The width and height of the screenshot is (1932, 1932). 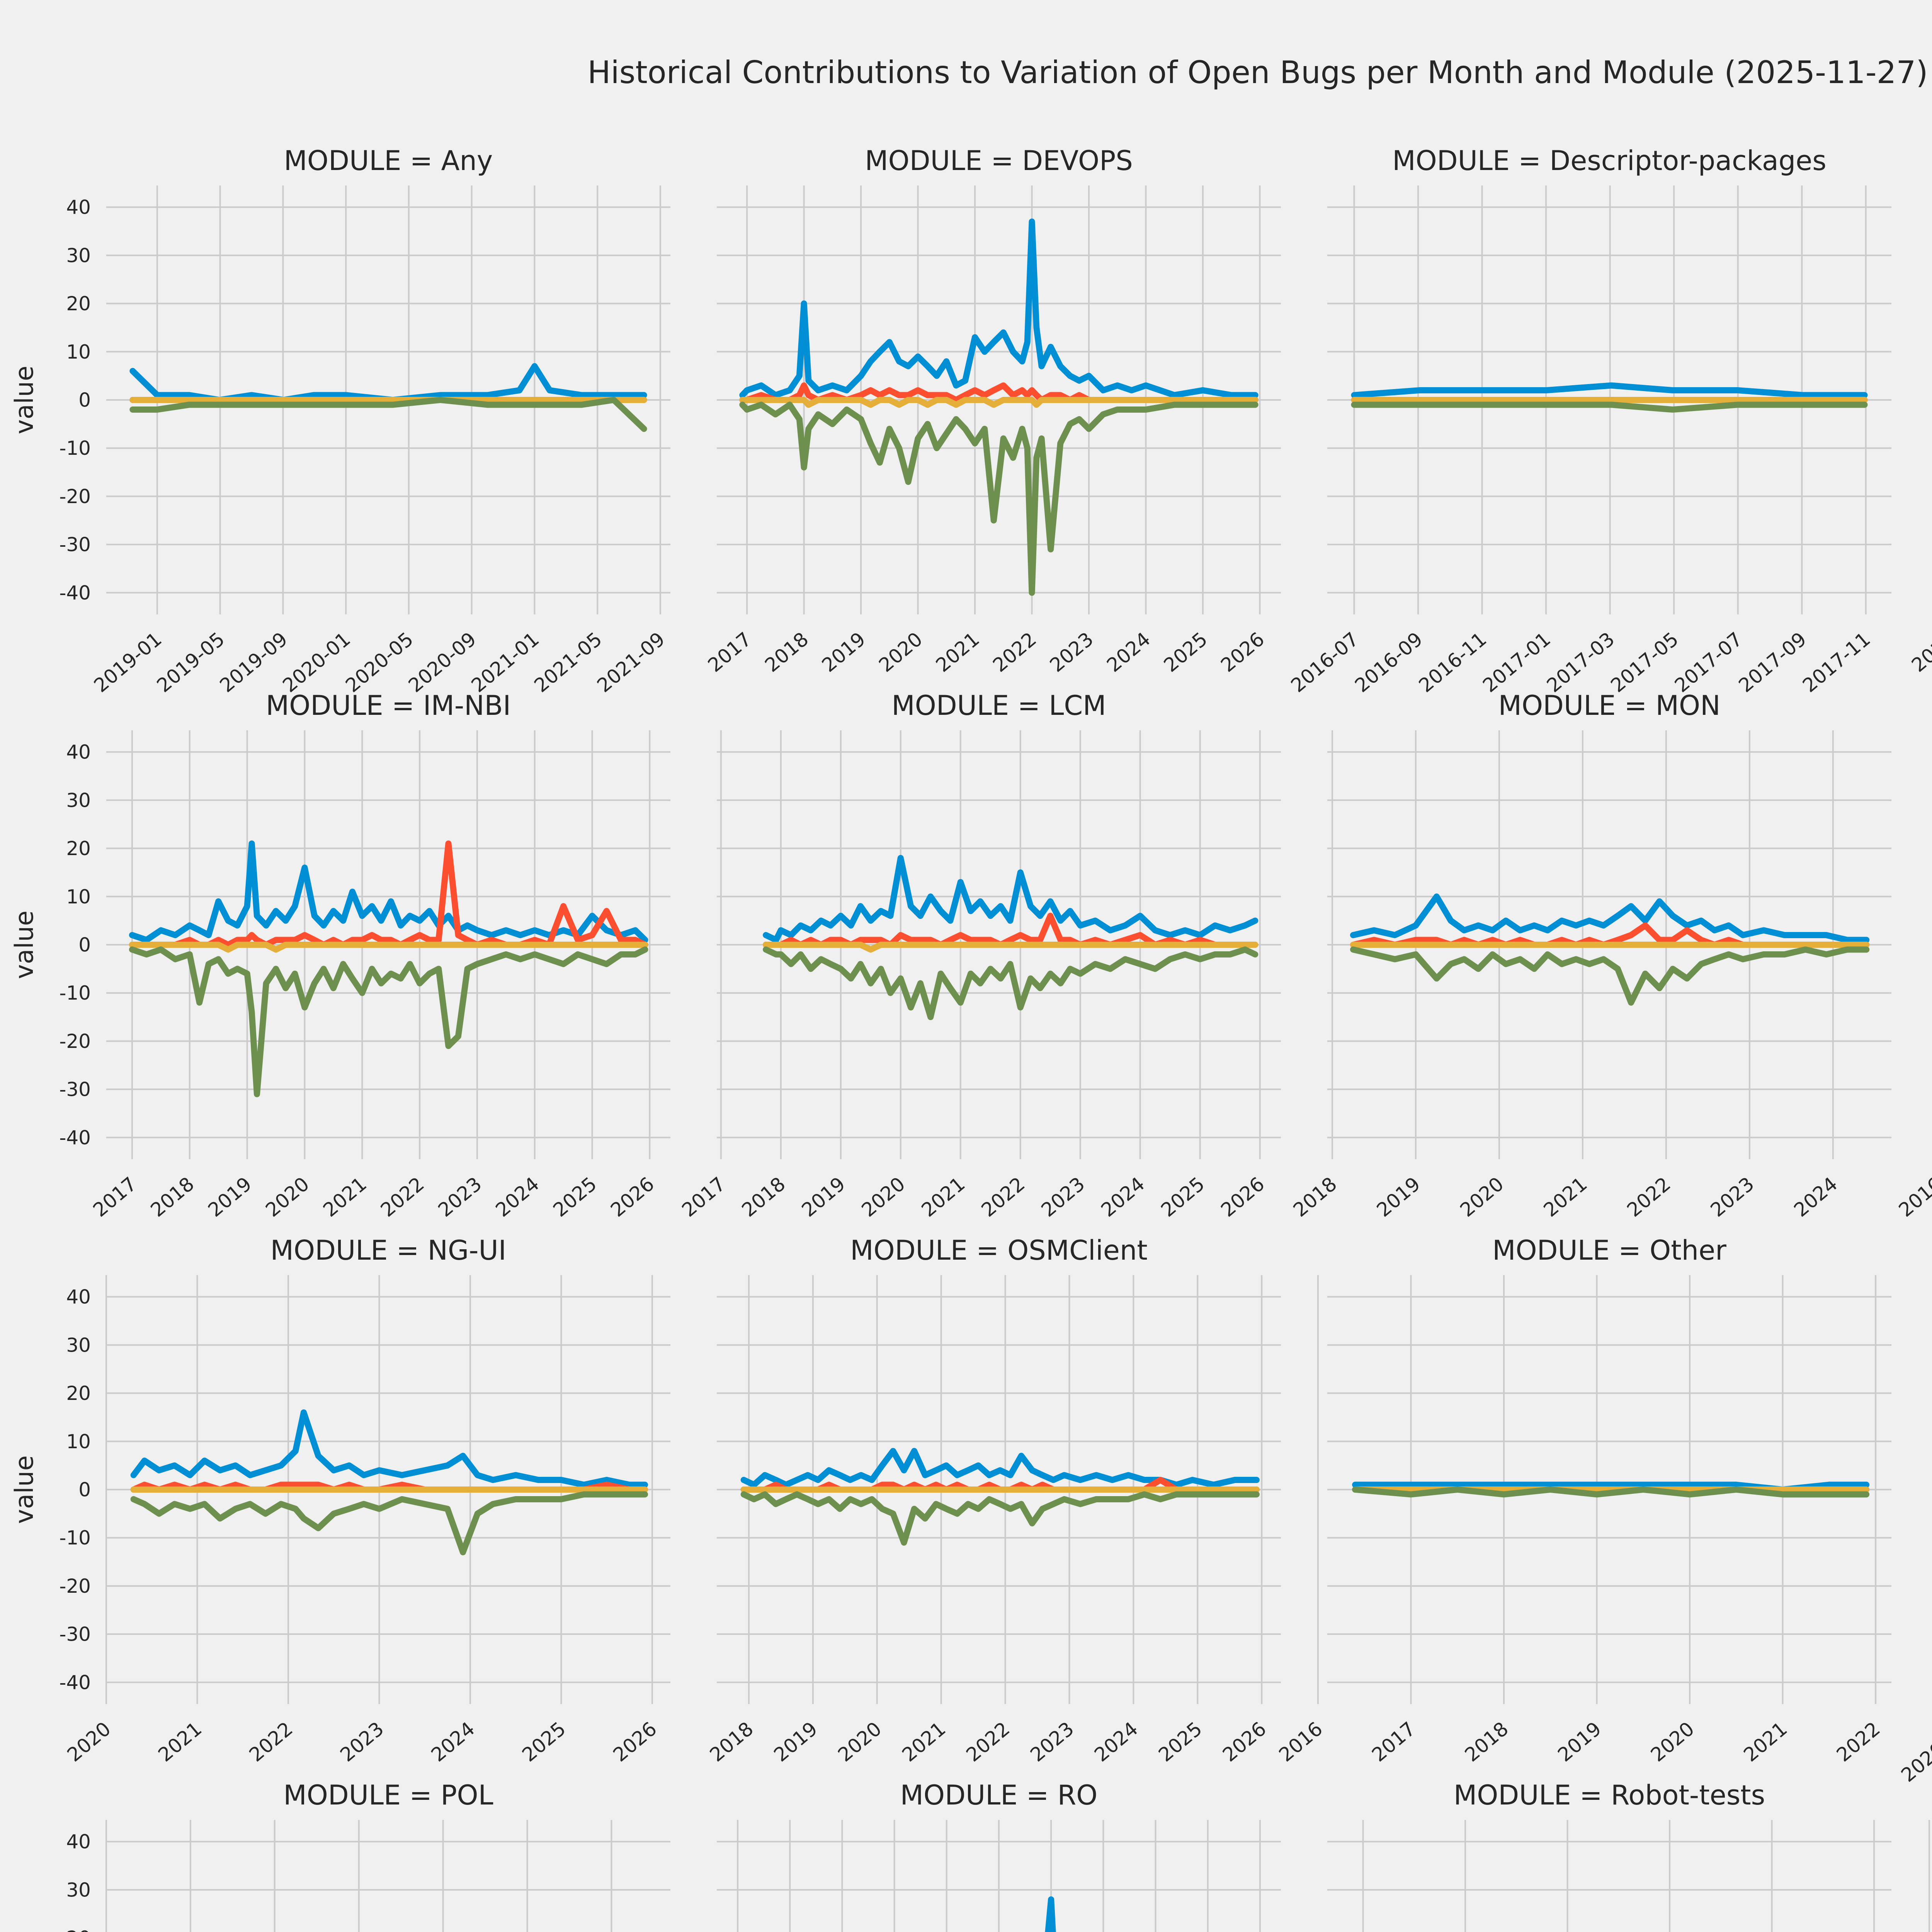 What do you see at coordinates (317, 663) in the screenshot?
I see `x-tick-label: 2020-01` at bounding box center [317, 663].